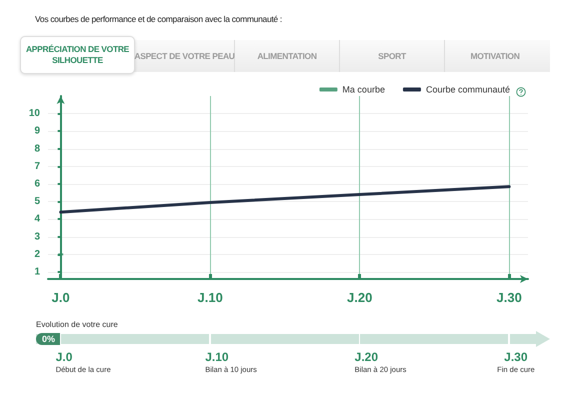 This screenshot has width=570, height=396. Describe the element at coordinates (37, 184) in the screenshot. I see `y-tick-label: 6` at that location.